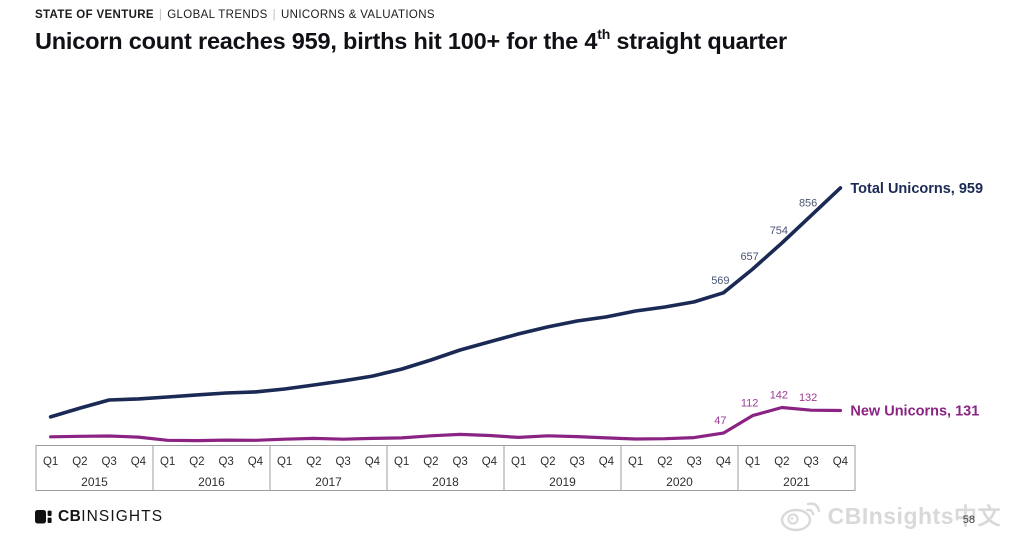  What do you see at coordinates (328, 482) in the screenshot?
I see `year-label: 2017` at bounding box center [328, 482].